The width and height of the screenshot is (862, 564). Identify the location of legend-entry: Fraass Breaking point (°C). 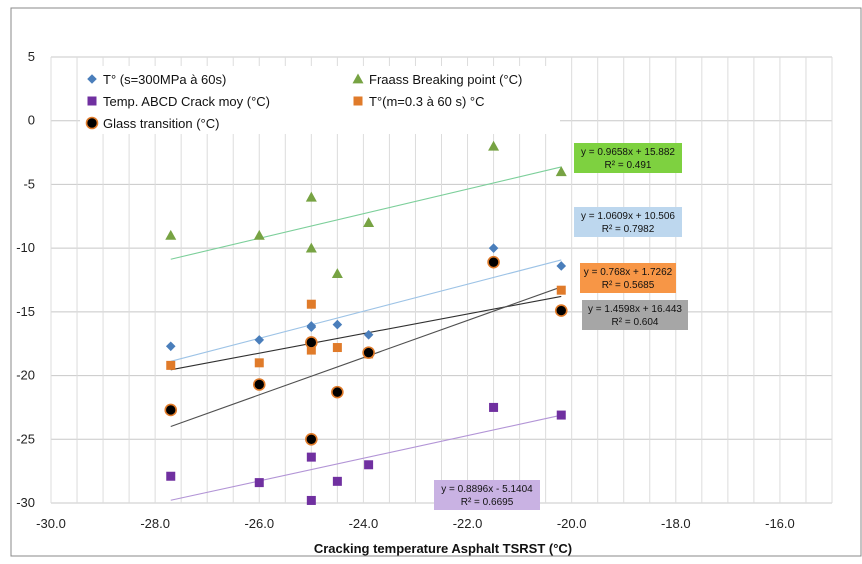
(445, 79).